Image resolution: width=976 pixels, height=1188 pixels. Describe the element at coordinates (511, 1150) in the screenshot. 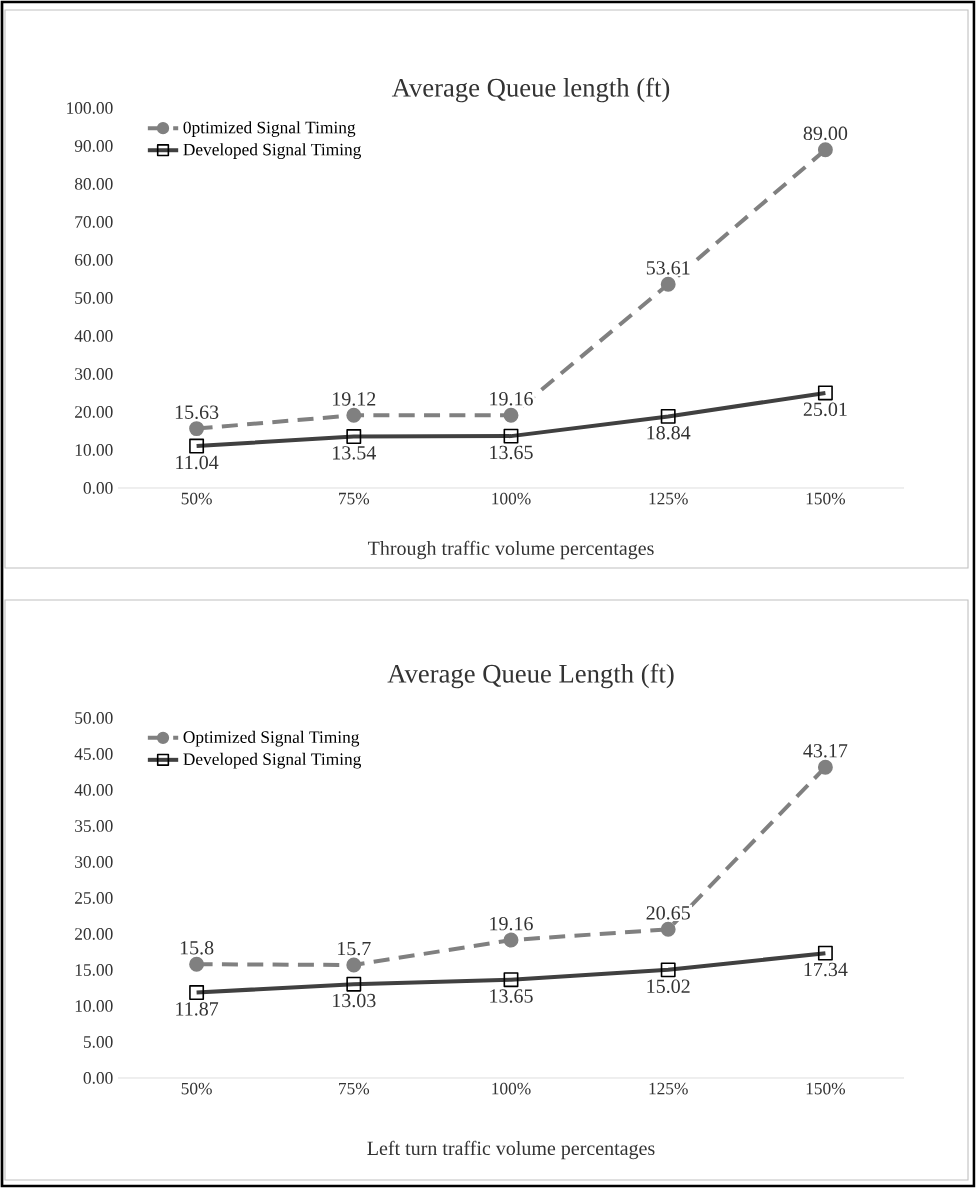

I see `x-axis-title: Left turn traffic volume percentages` at that location.